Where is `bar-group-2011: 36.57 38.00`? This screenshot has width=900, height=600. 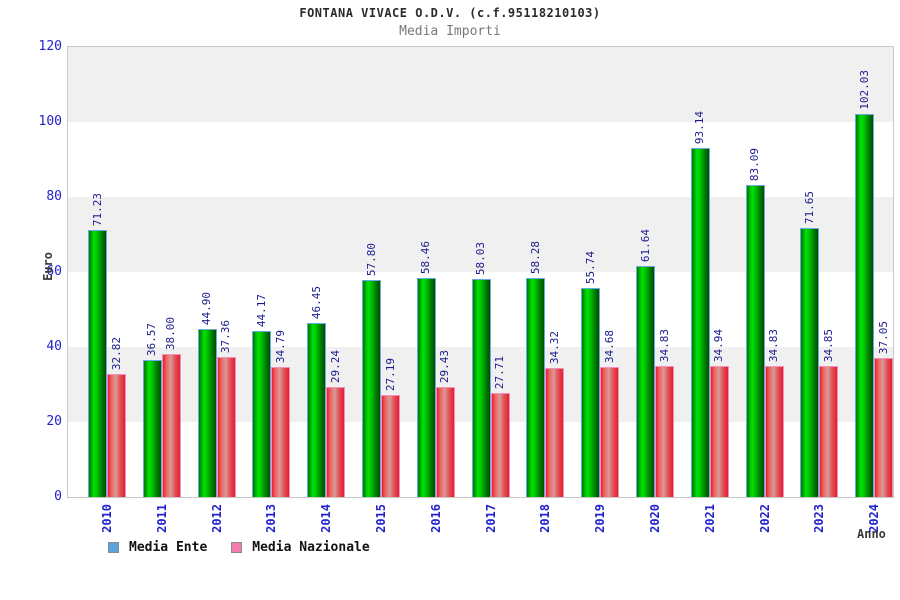
bar-group-2011: 36.57 38.00 is located at coordinates (161, 272).